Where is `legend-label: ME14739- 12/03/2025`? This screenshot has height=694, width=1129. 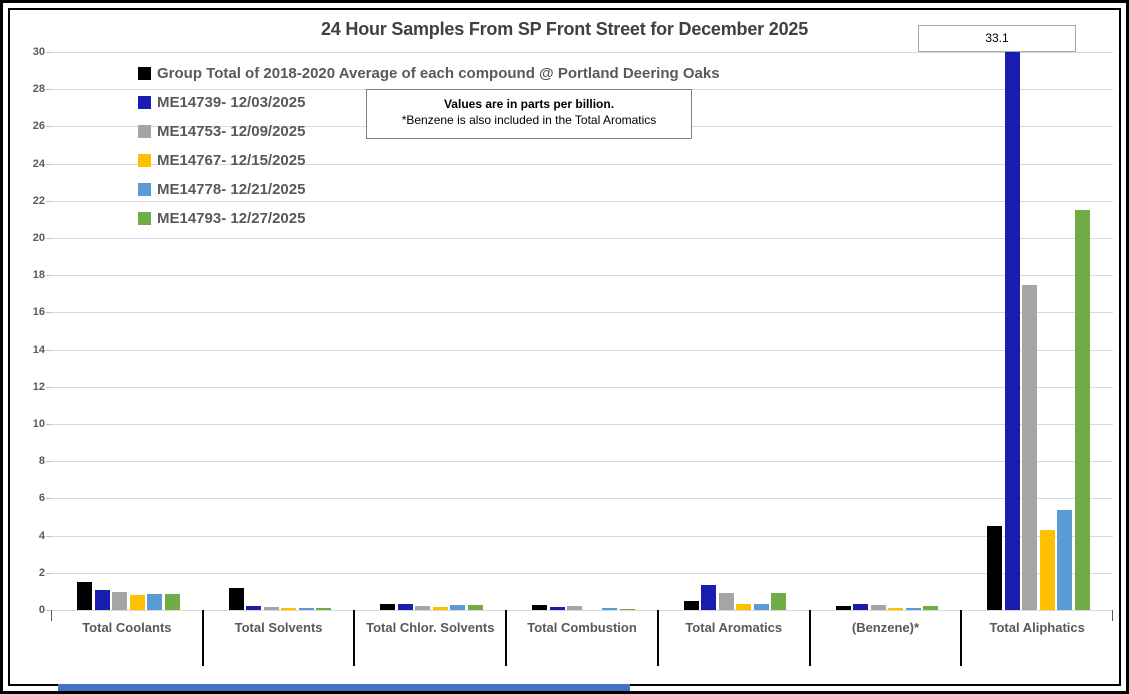
legend-label: ME14739- 12/03/2025 is located at coordinates (231, 102).